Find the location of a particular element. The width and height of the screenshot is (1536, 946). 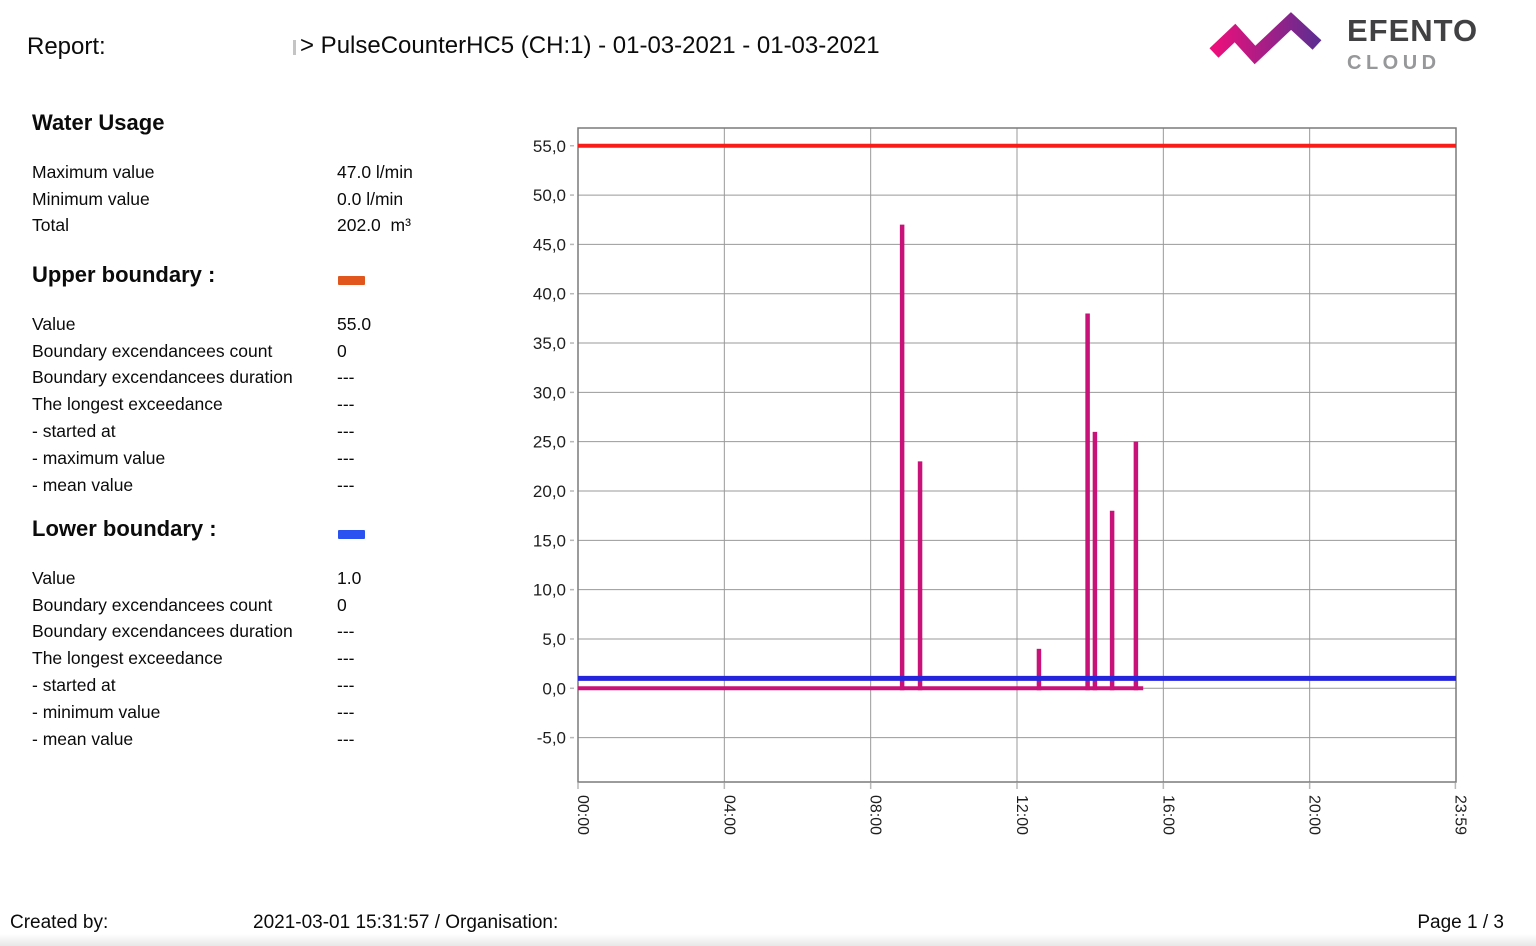

timestamp-organisation: 2021-03-01 15:31:57 / Organisation: is located at coordinates (406, 922).